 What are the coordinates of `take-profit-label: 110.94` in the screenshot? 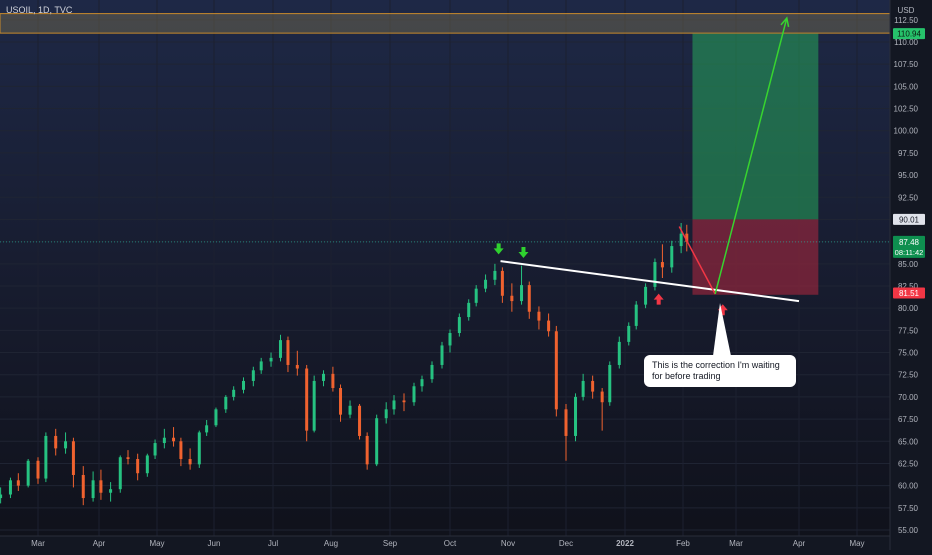 It's located at (909, 34).